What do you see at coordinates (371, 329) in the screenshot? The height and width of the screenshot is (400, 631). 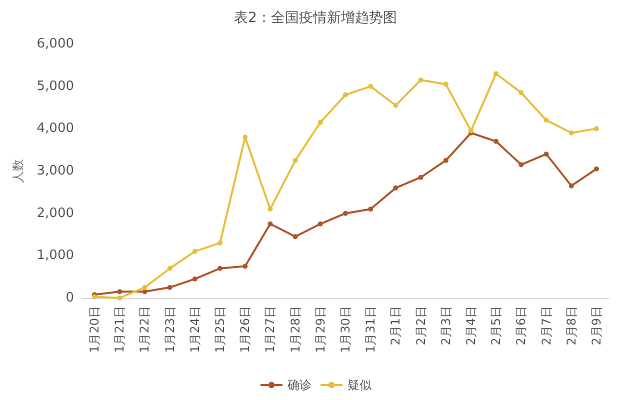 I see `x-tick-label: 1月31日` at bounding box center [371, 329].